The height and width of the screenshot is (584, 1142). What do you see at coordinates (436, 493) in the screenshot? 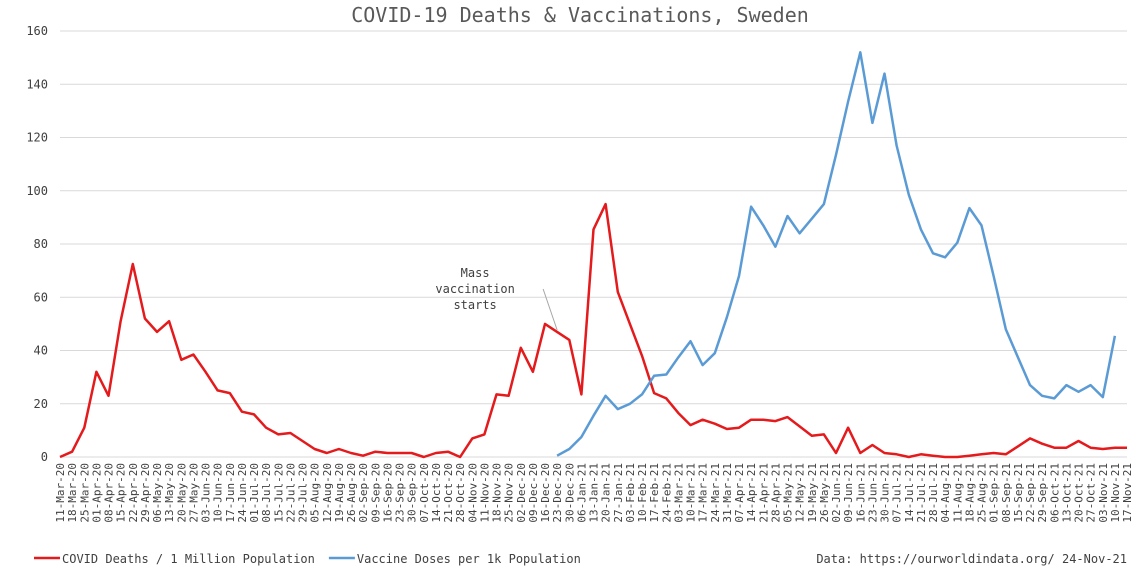
I see `x-tick-label: 14-Oct-20` at bounding box center [436, 493].